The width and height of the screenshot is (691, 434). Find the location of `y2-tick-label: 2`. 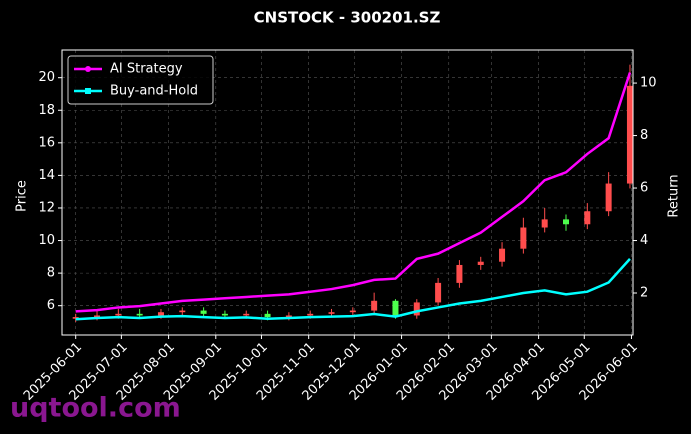

y2-tick-label: 2 is located at coordinates (644, 293).